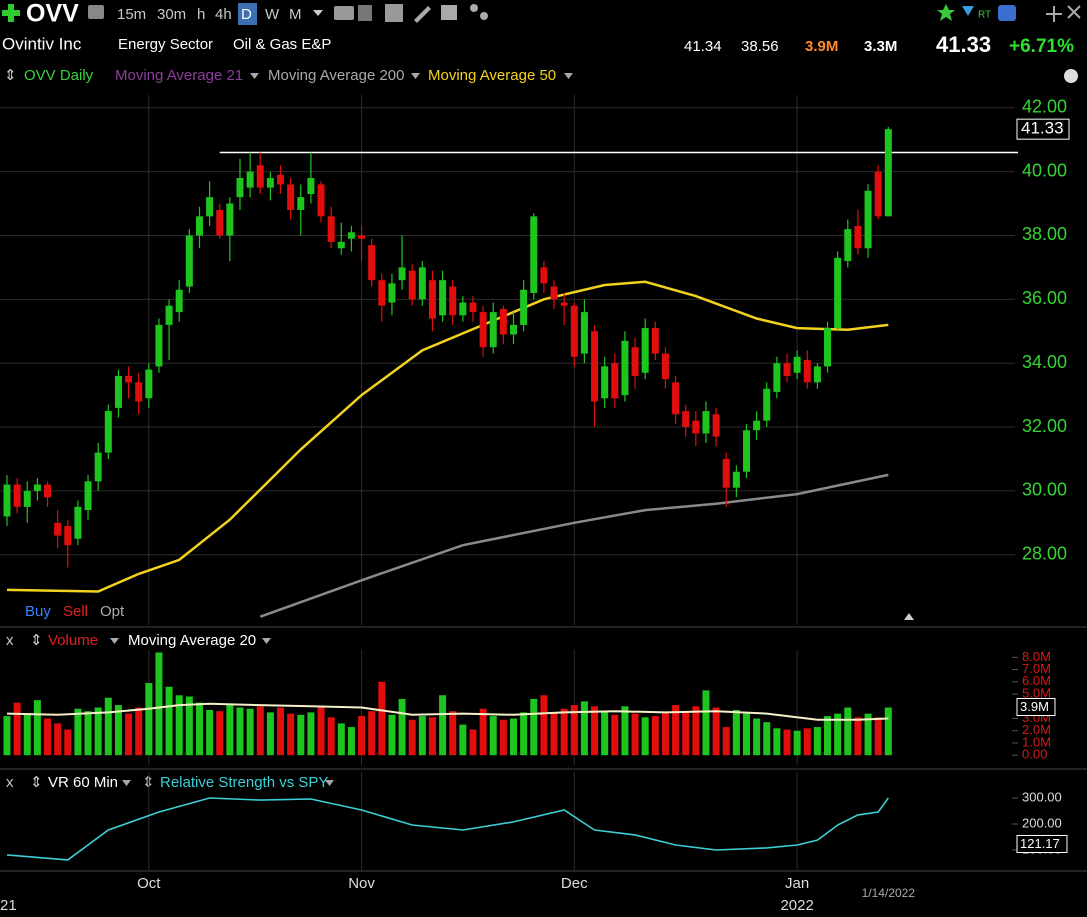  What do you see at coordinates (149, 883) in the screenshot?
I see `date-label: Oct` at bounding box center [149, 883].